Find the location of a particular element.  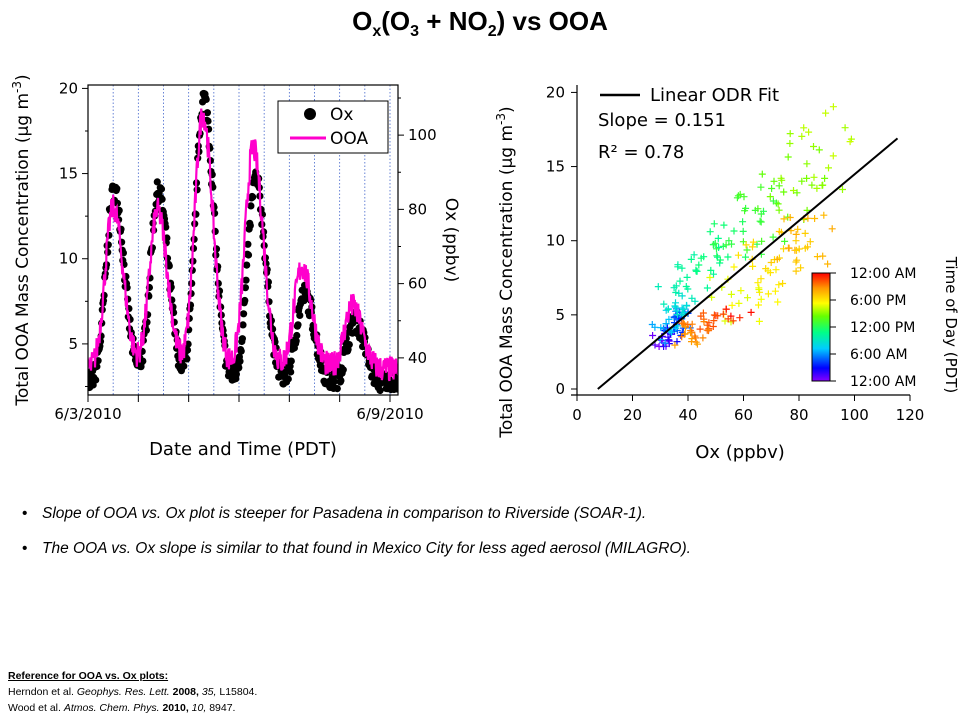

legend-ox-marker is located at coordinates (310, 114).